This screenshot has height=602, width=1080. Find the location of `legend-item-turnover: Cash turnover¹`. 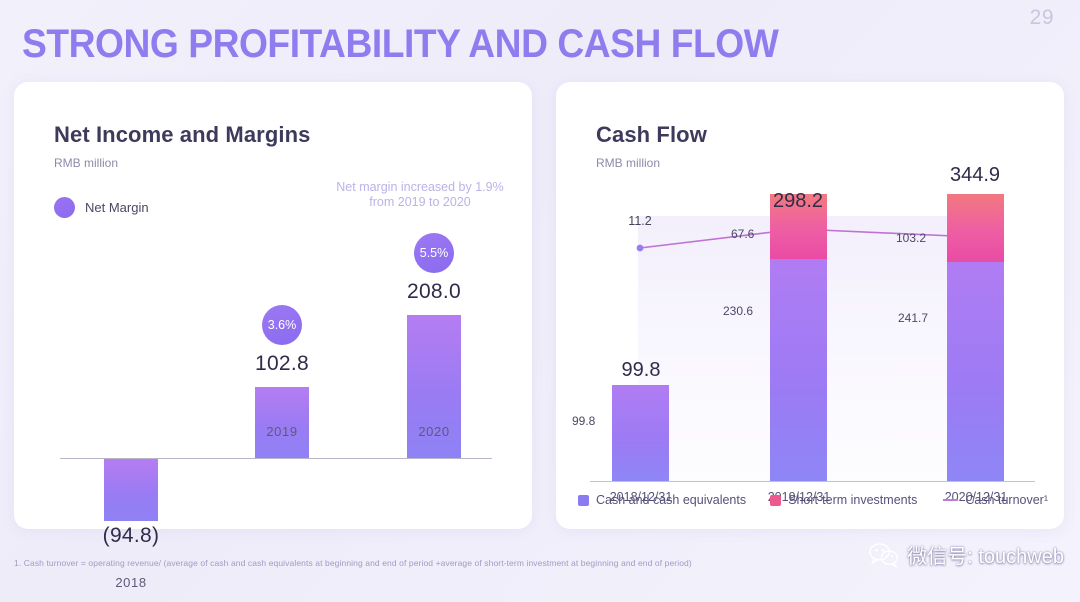

legend-item-turnover: Cash turnover¹ is located at coordinates (995, 500).